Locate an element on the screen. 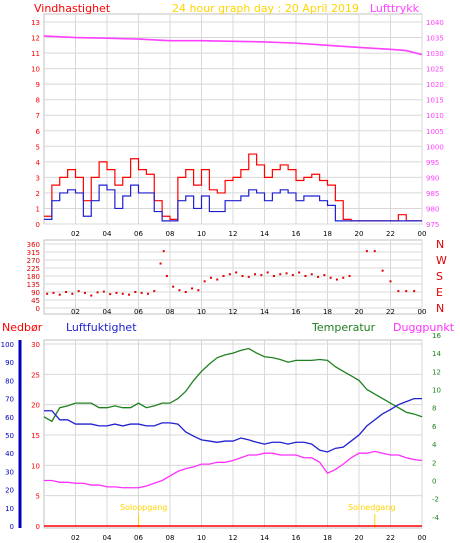 The image size is (460, 543). direction-x-tick-label: 10 is located at coordinates (201, 312).